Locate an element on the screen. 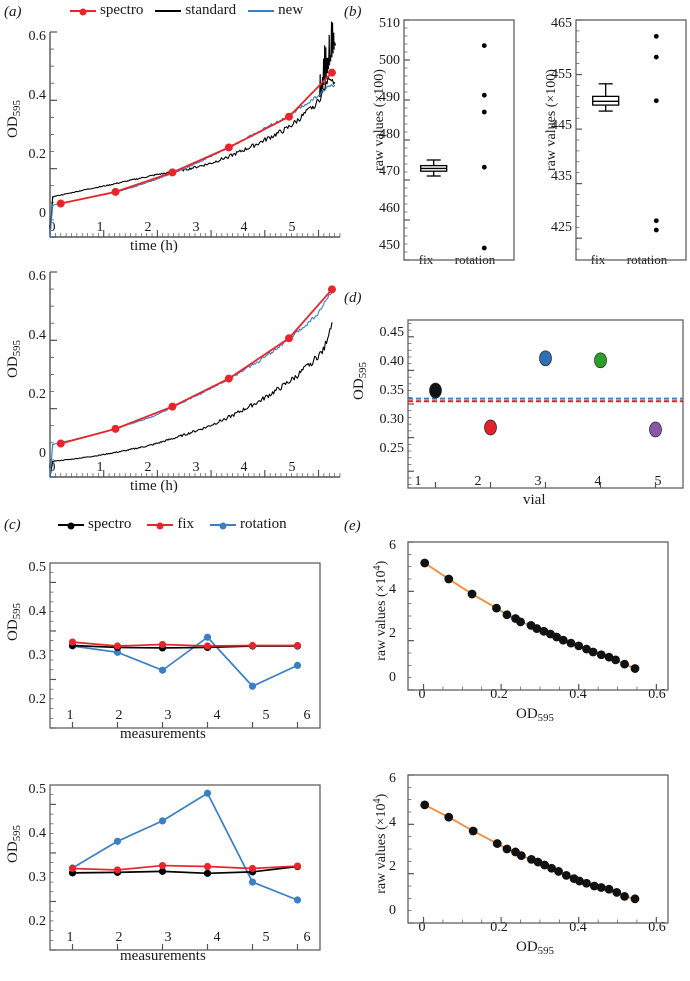 The width and height of the screenshot is (690, 981). chart-e-top-ytick-2: 2 is located at coordinates (392, 633).